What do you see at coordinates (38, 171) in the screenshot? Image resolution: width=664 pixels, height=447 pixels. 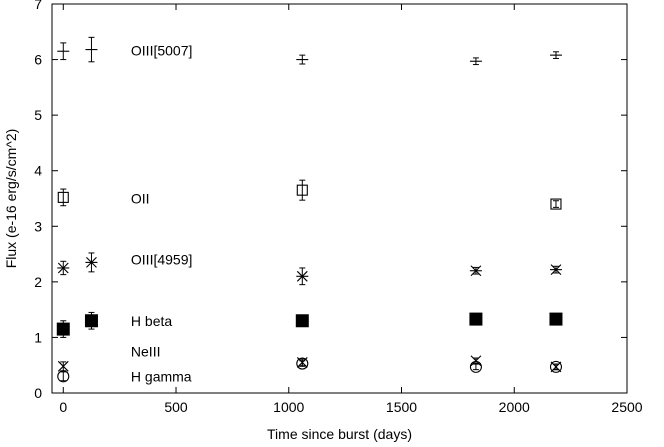 I see `y-tick-label: 4` at bounding box center [38, 171].